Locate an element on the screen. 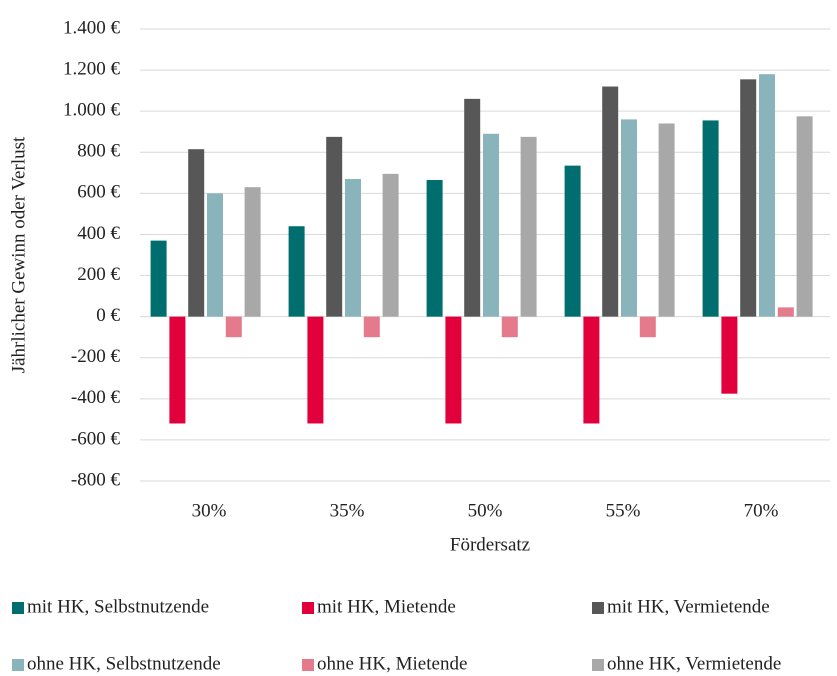 The height and width of the screenshot is (676, 837). x-tick-label: 35% is located at coordinates (347, 510).